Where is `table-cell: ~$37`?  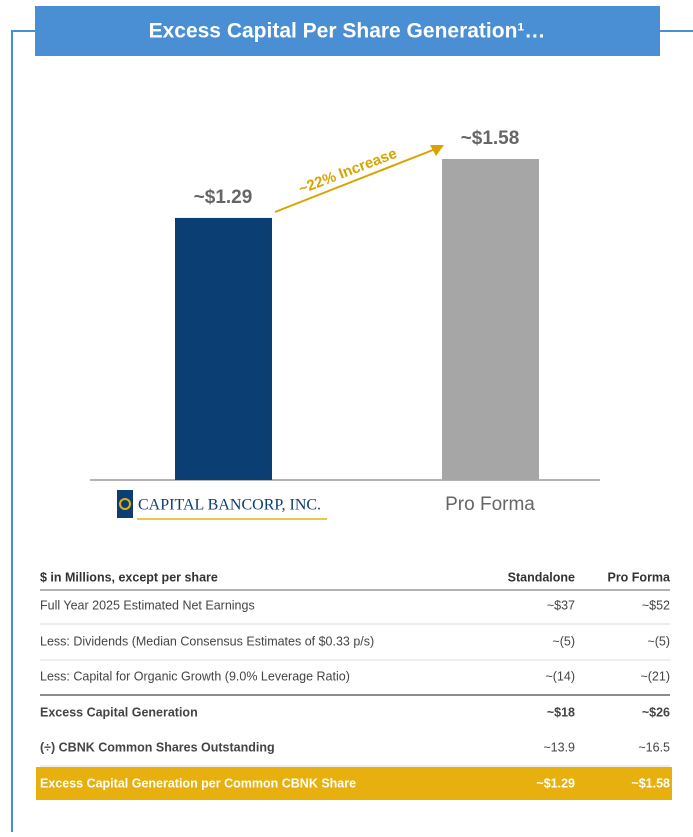
table-cell: ~$37 is located at coordinates (561, 605).